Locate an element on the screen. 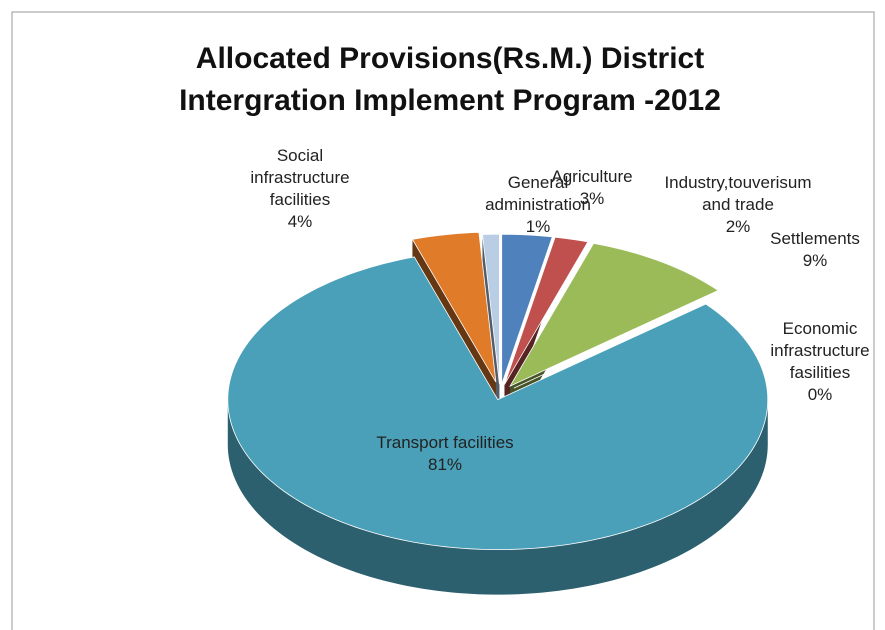 This screenshot has height=630, width=885. slice-label: Economic infrastructure fasilities 0% is located at coordinates (820, 362).